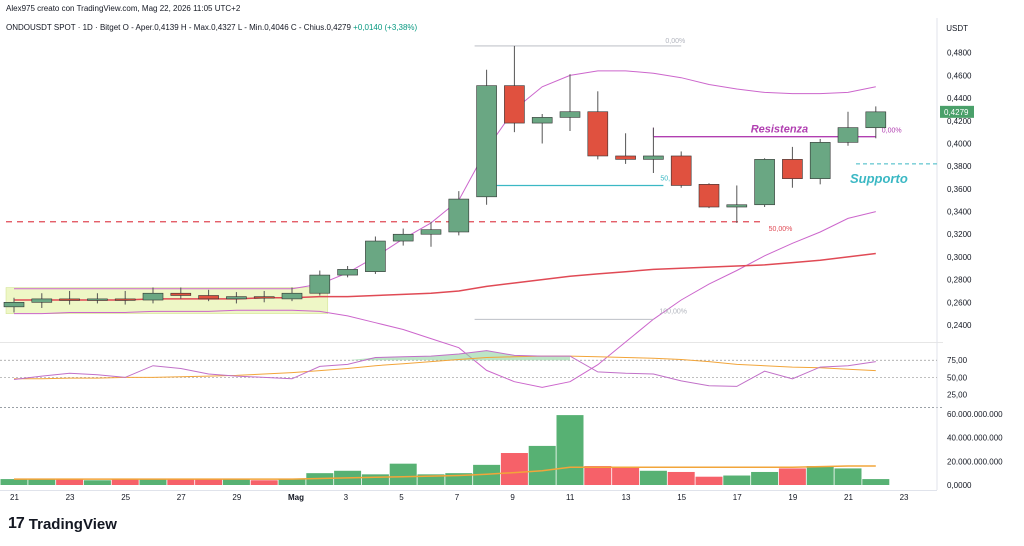 This screenshot has width=1024, height=546. I want to click on change-value: +0,0140 (+3,38%), so click(385, 27).